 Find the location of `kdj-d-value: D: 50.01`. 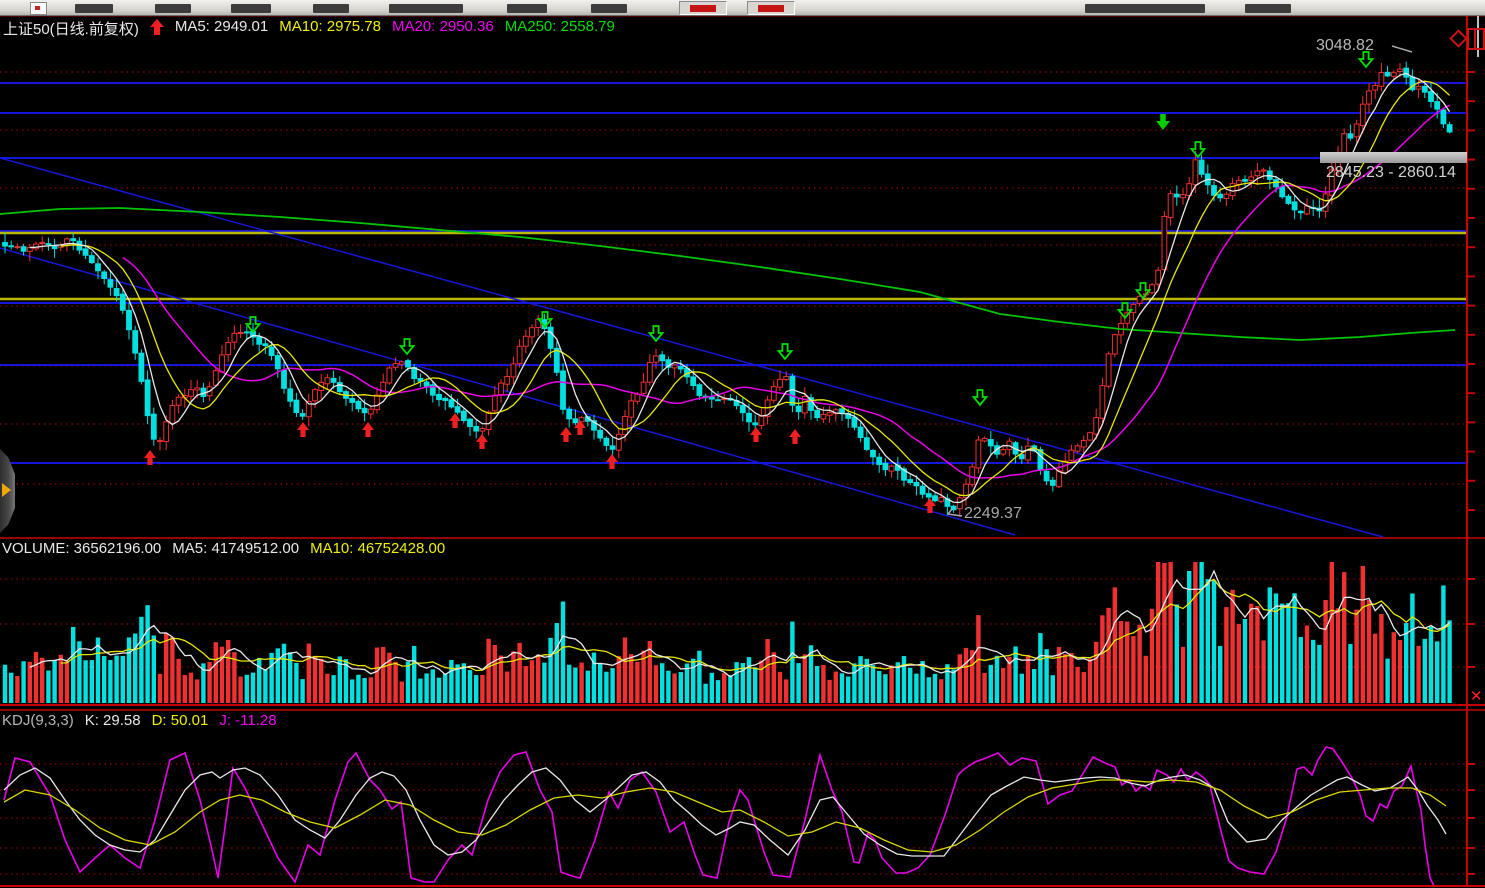

kdj-d-value: D: 50.01 is located at coordinates (180, 720).